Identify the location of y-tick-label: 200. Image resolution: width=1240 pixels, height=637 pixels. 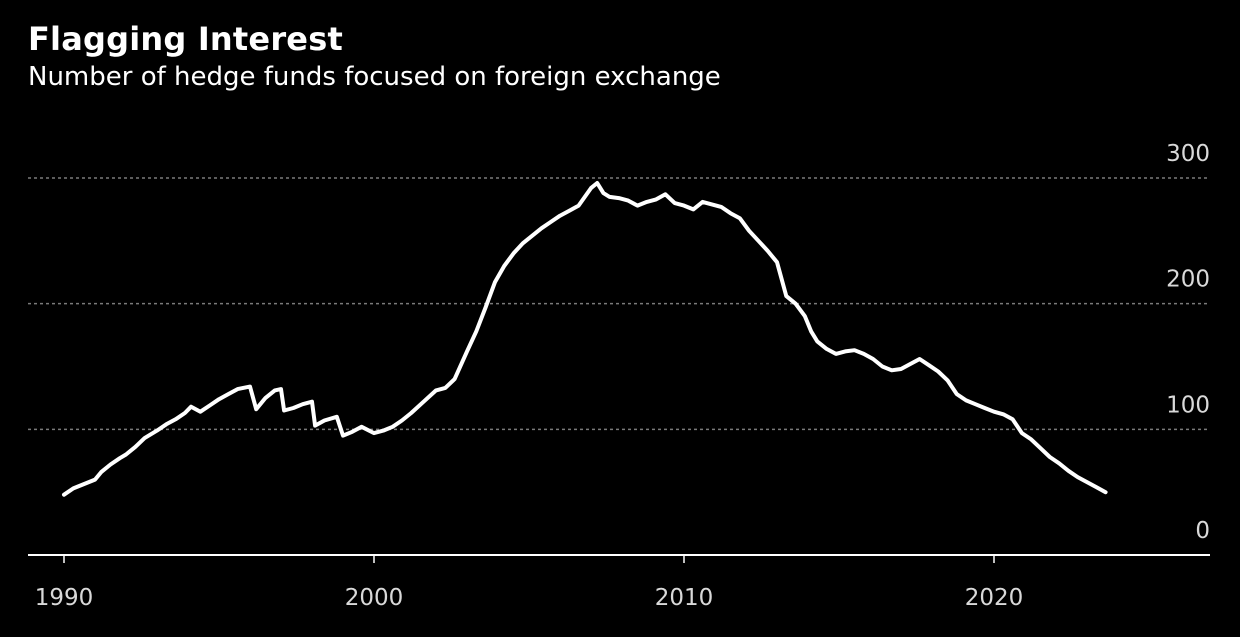
(1188, 280).